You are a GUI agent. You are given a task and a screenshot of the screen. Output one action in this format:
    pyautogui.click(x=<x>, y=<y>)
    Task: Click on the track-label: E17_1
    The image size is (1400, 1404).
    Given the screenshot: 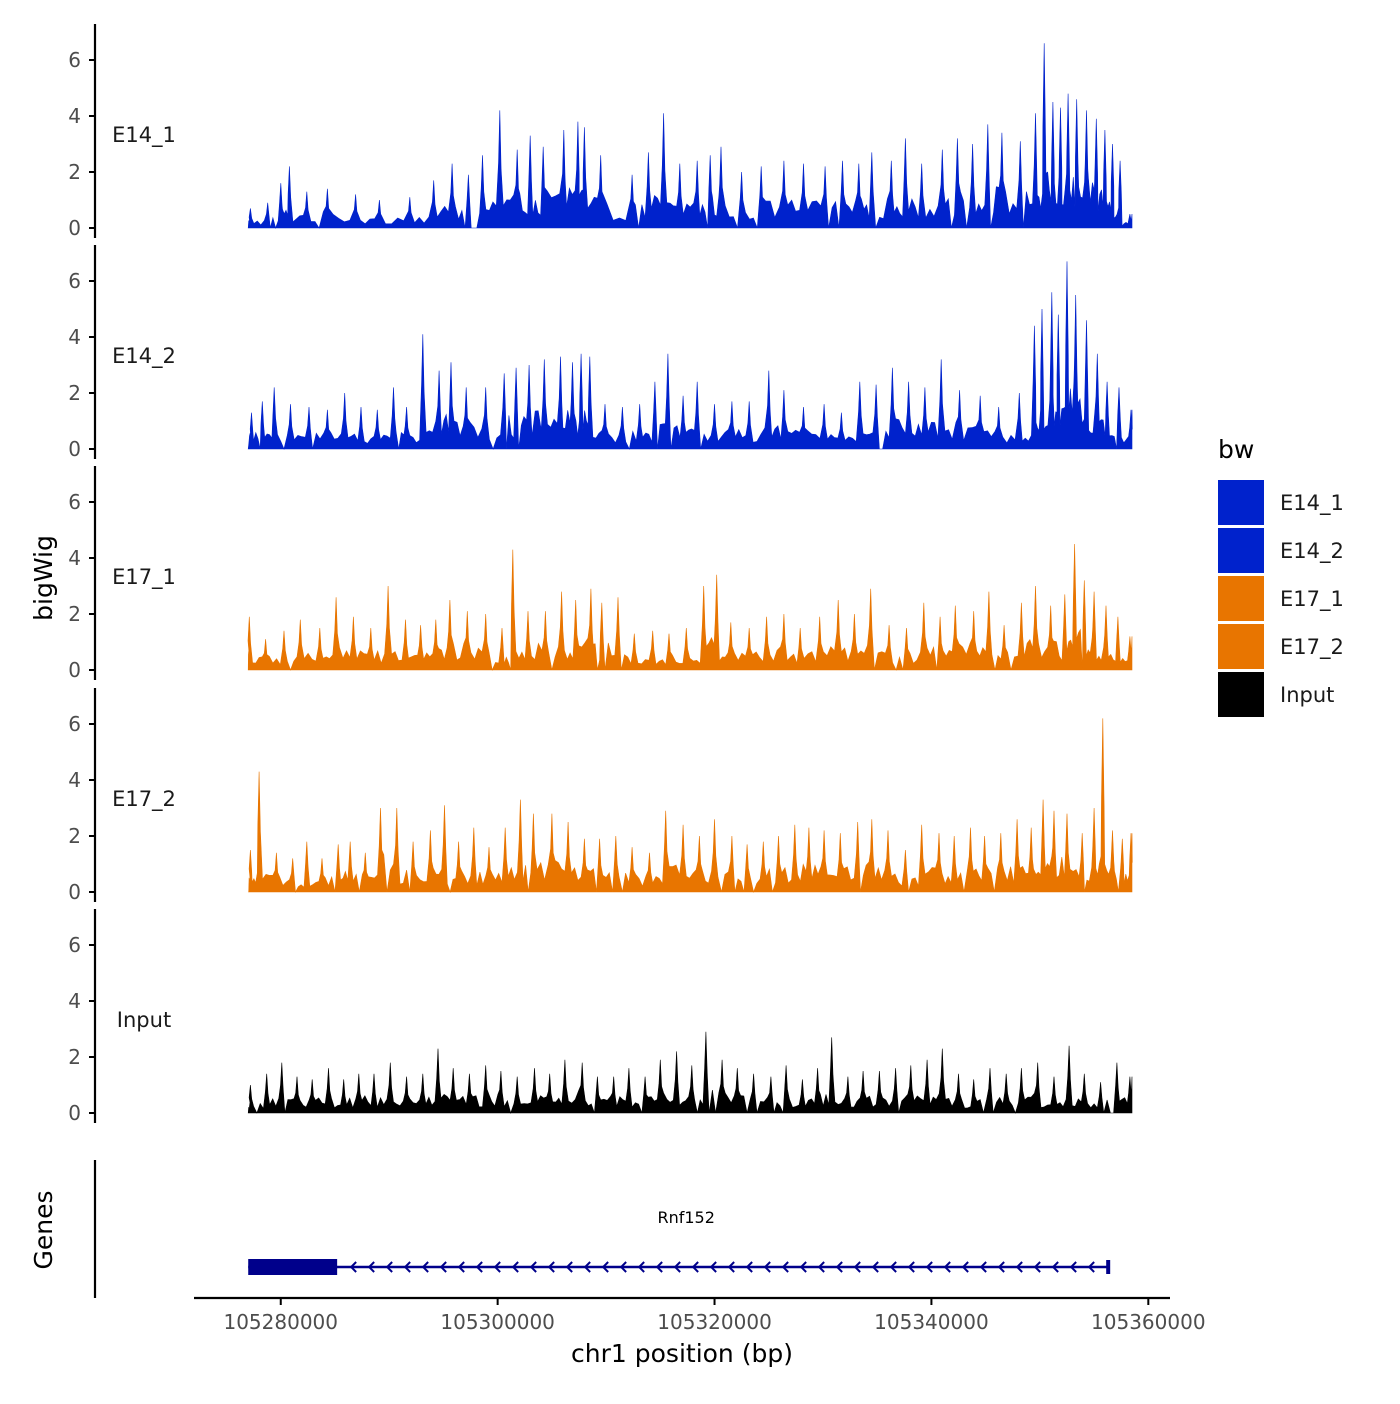 What is the action you would take?
    pyautogui.click(x=144, y=577)
    